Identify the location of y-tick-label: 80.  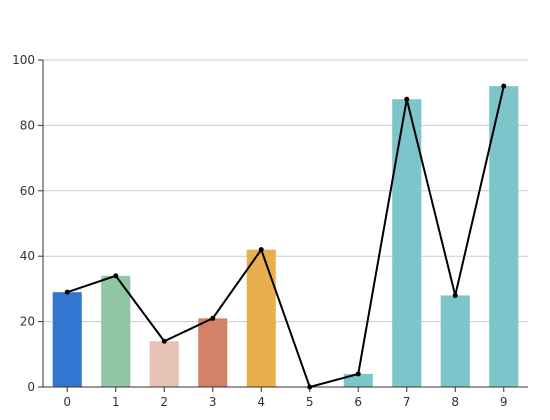
(27, 125).